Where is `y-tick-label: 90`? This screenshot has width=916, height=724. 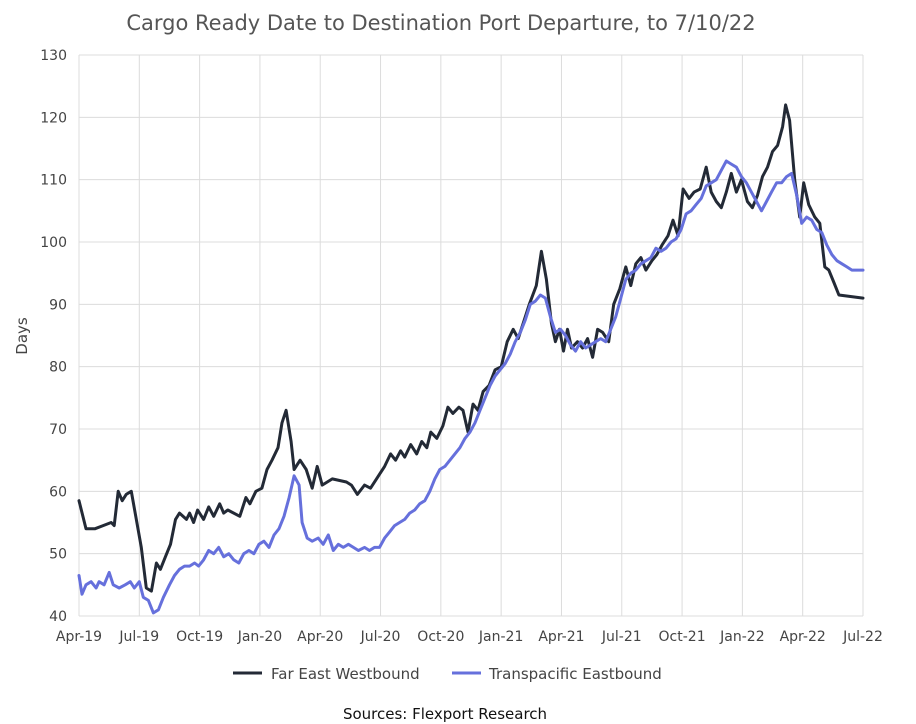
y-tick-label: 90 is located at coordinates (58, 305).